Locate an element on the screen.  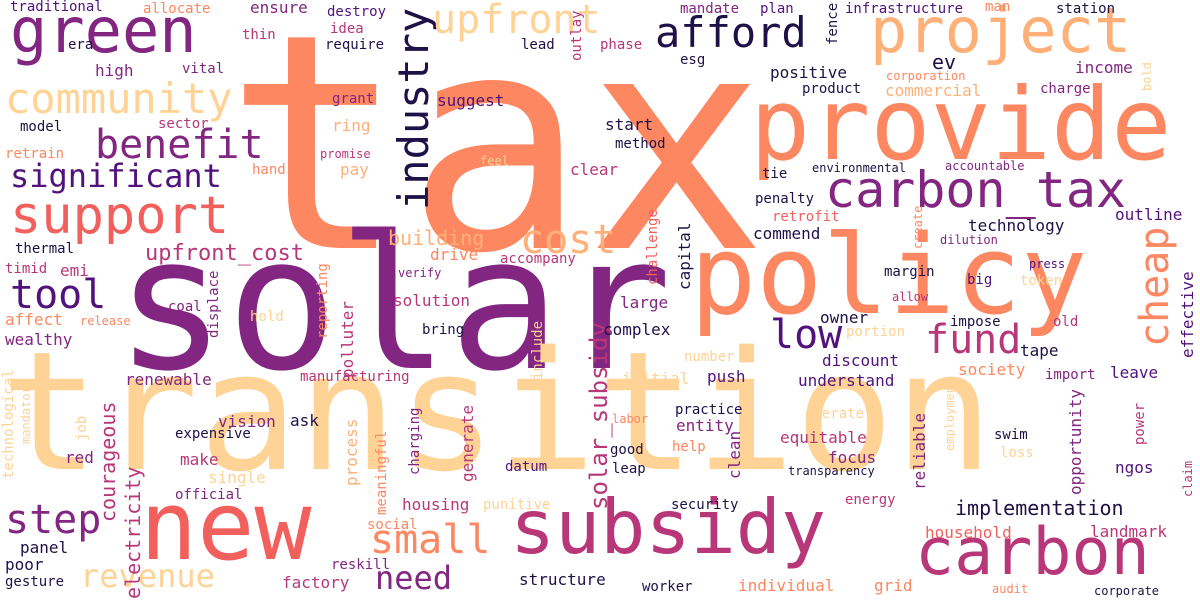
cloud-word: single is located at coordinates (237, 477).